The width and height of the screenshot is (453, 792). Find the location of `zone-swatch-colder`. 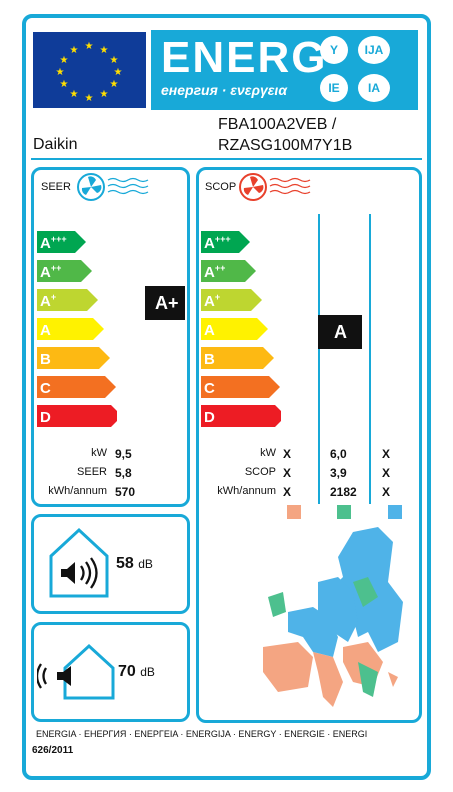

zone-swatch-colder is located at coordinates (395, 512).